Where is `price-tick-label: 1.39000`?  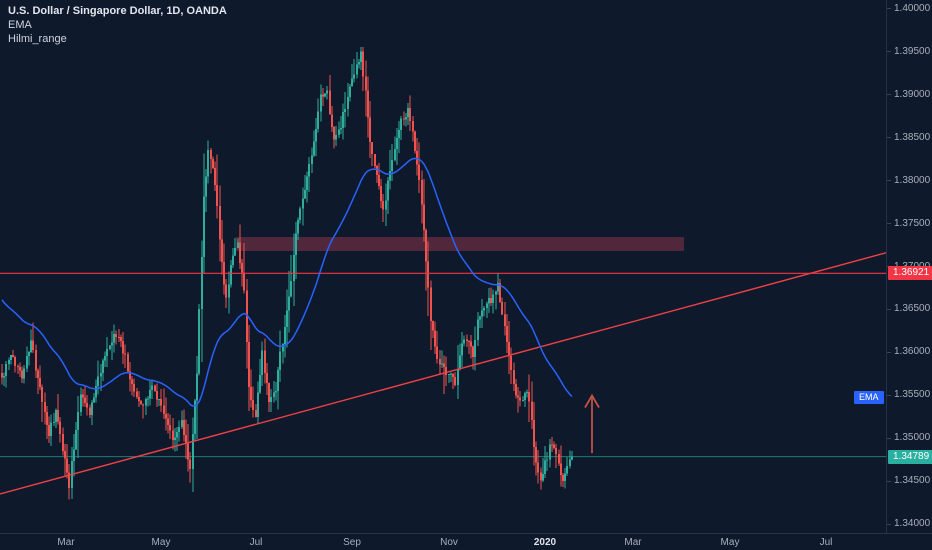 price-tick-label: 1.39000 is located at coordinates (909, 95).